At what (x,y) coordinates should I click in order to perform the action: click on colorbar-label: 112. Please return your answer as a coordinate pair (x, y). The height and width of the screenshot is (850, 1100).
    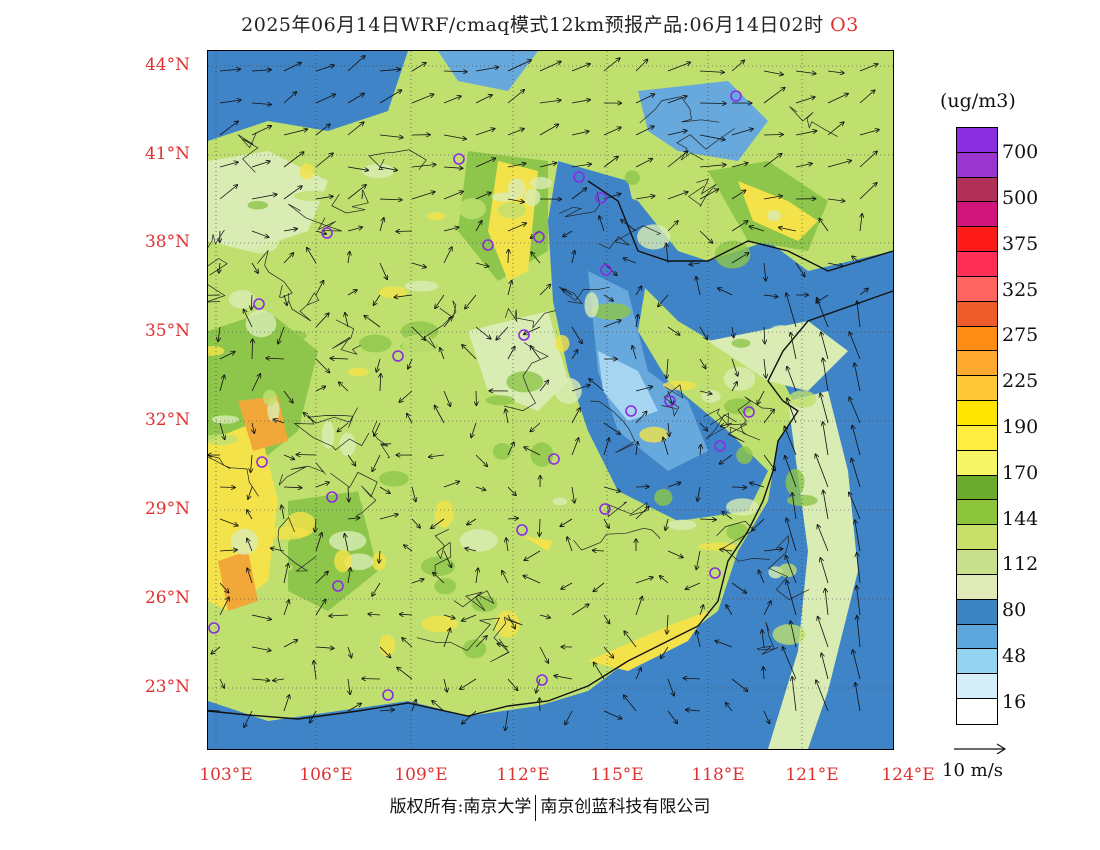
    Looking at the image, I should click on (1020, 564).